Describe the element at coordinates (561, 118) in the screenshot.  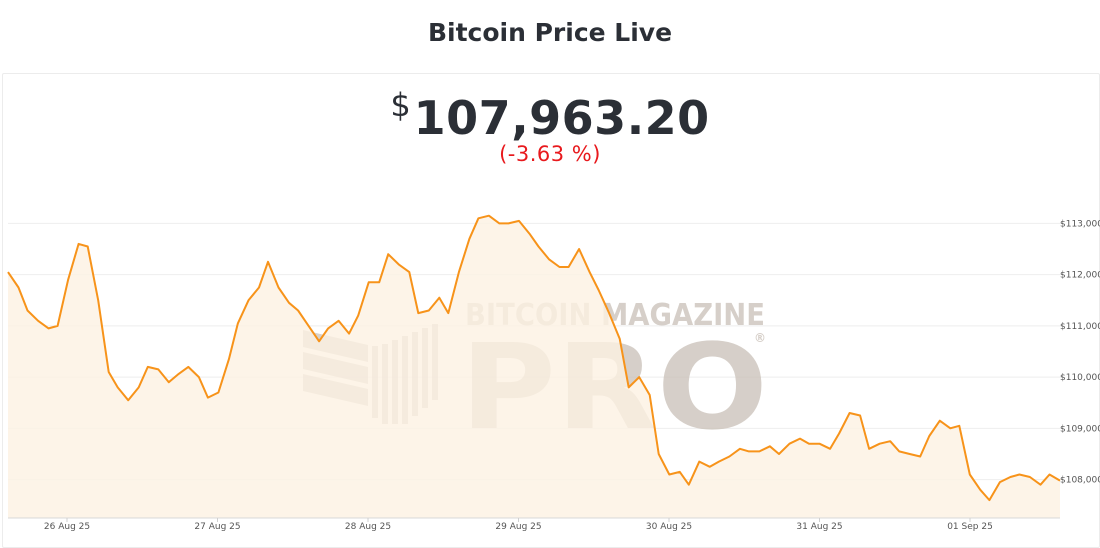
I see `price-value: 107,963.20` at that location.